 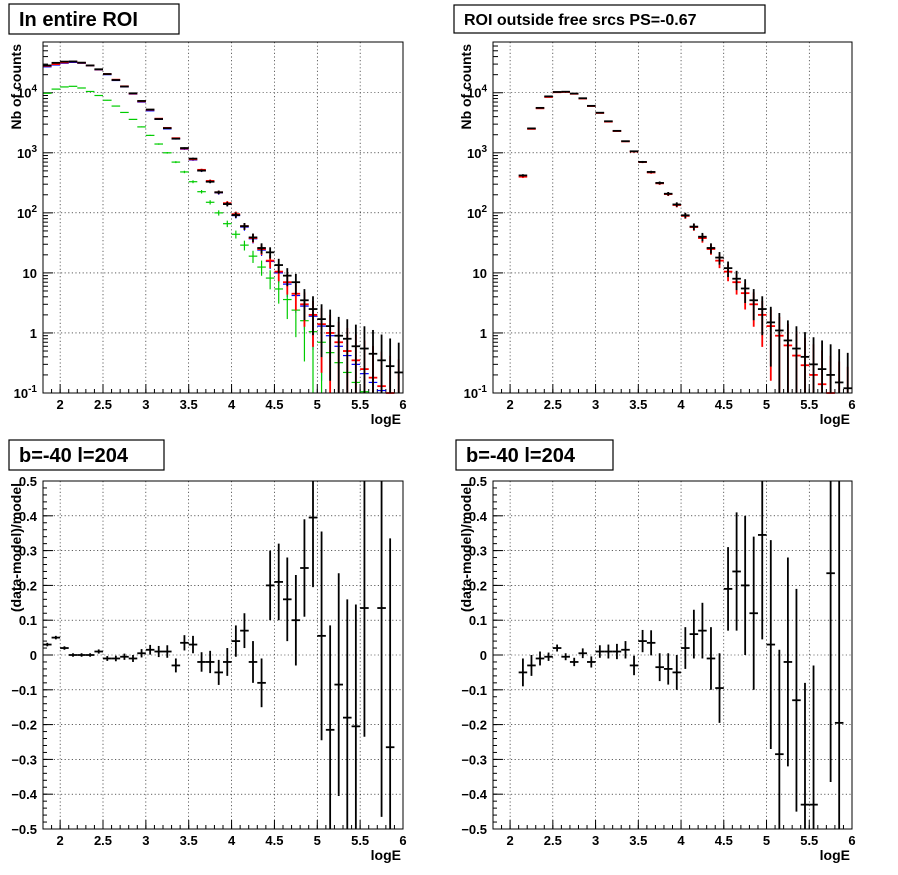 I want to click on chart-title: In entire ROI, so click(x=78, y=20).